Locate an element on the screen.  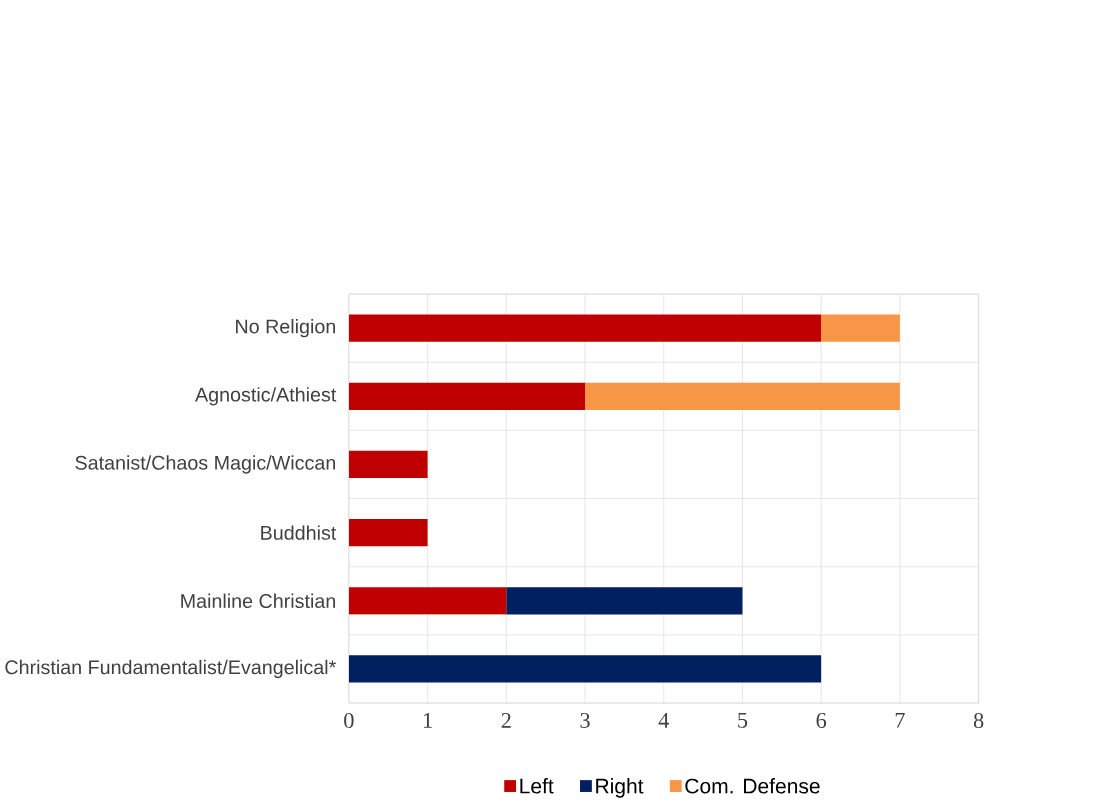
y-tick-label: No Religion is located at coordinates (286, 328).